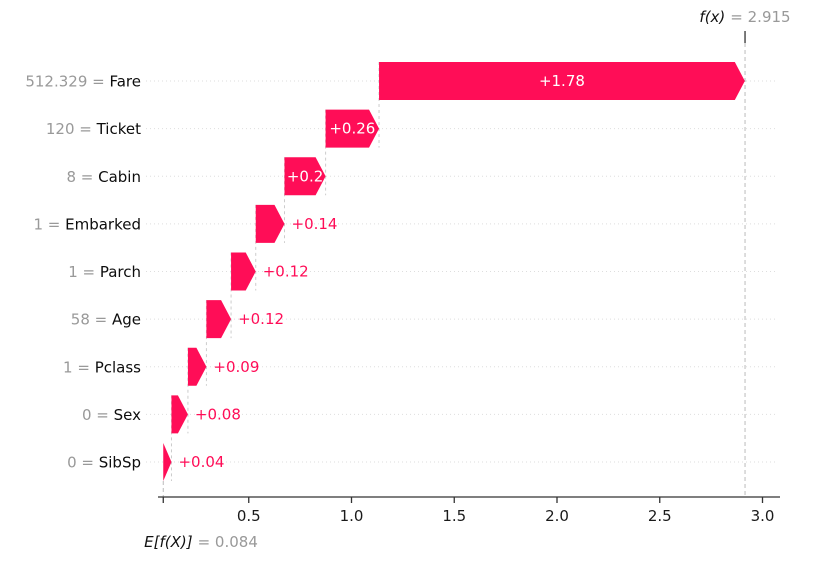  What do you see at coordinates (167, 462) in the screenshot?
I see `shap-bar-sibsp` at bounding box center [167, 462].